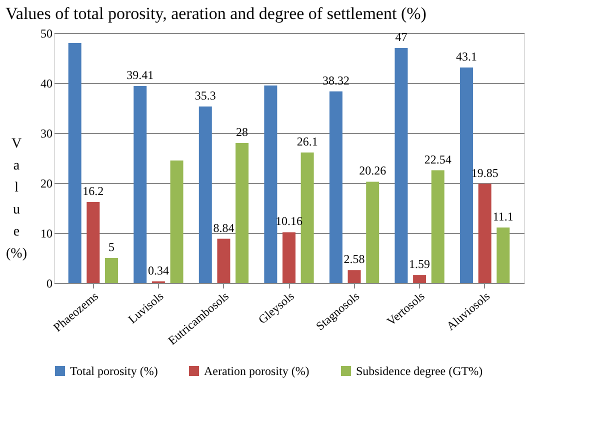 This screenshot has height=443, width=593. I want to click on data-label: 16.2, so click(93, 191).